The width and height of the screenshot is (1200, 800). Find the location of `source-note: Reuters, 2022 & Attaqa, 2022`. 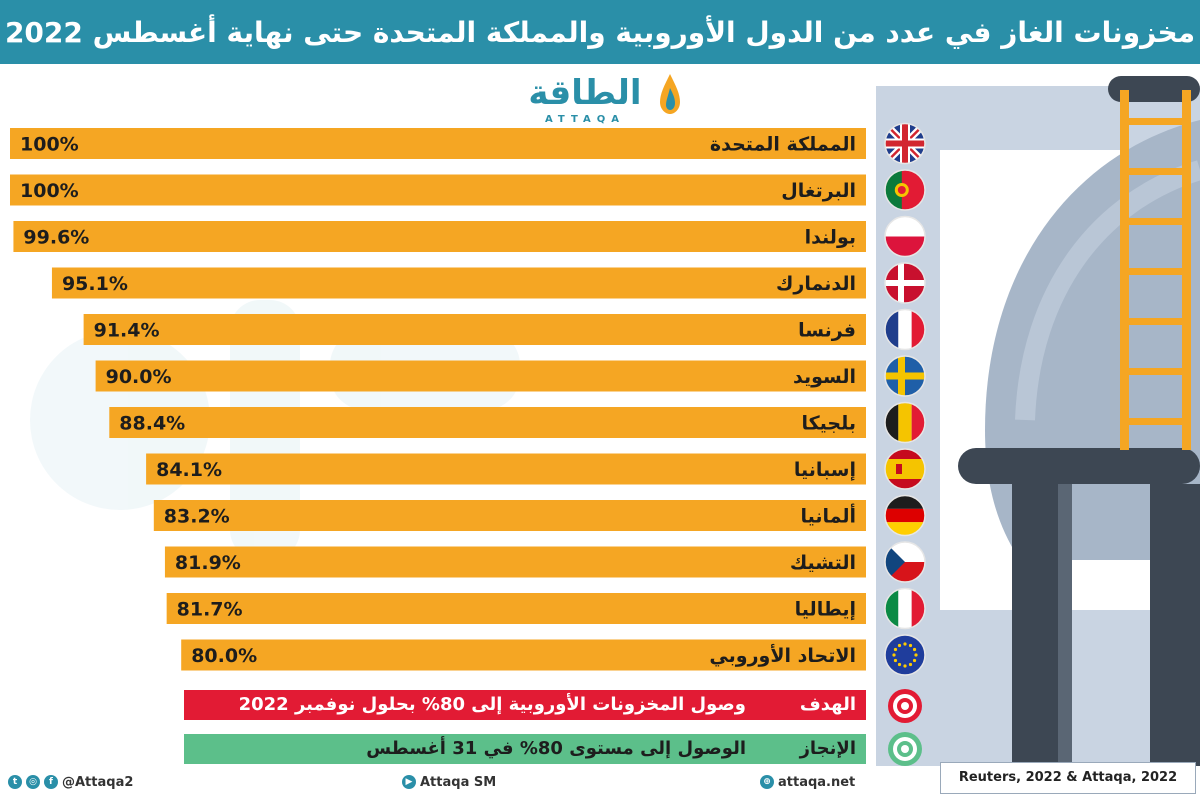

source-note: Reuters, 2022 & Attaqa, 2022 is located at coordinates (1068, 778).